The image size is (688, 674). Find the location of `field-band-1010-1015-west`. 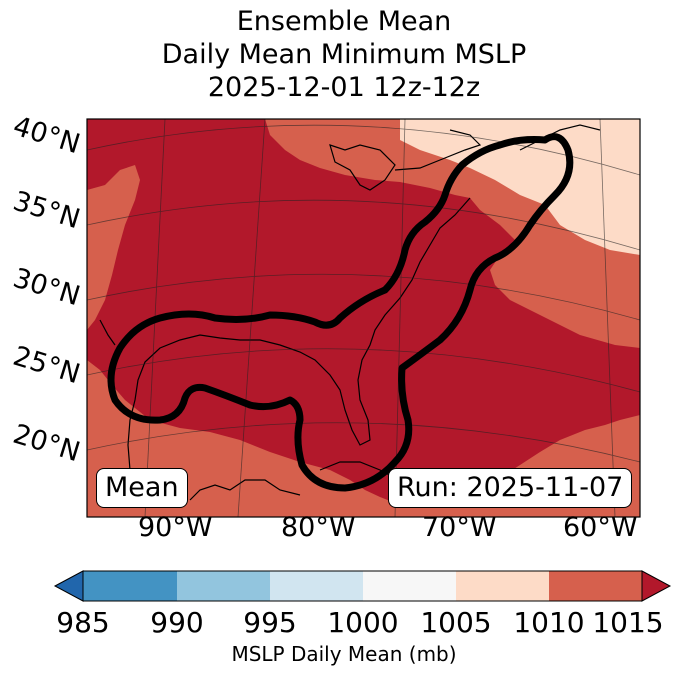

field-band-1010-1015-west is located at coordinates (113, 247).